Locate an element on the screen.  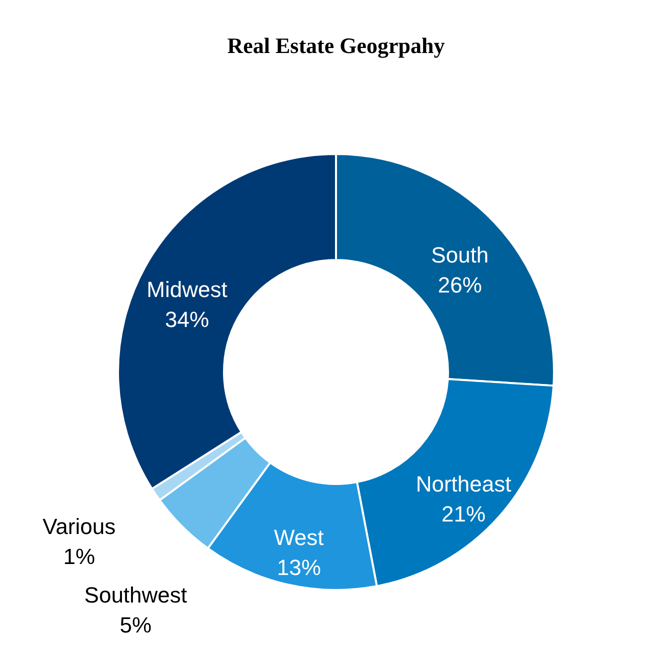
data-label: 5% is located at coordinates (136, 625).